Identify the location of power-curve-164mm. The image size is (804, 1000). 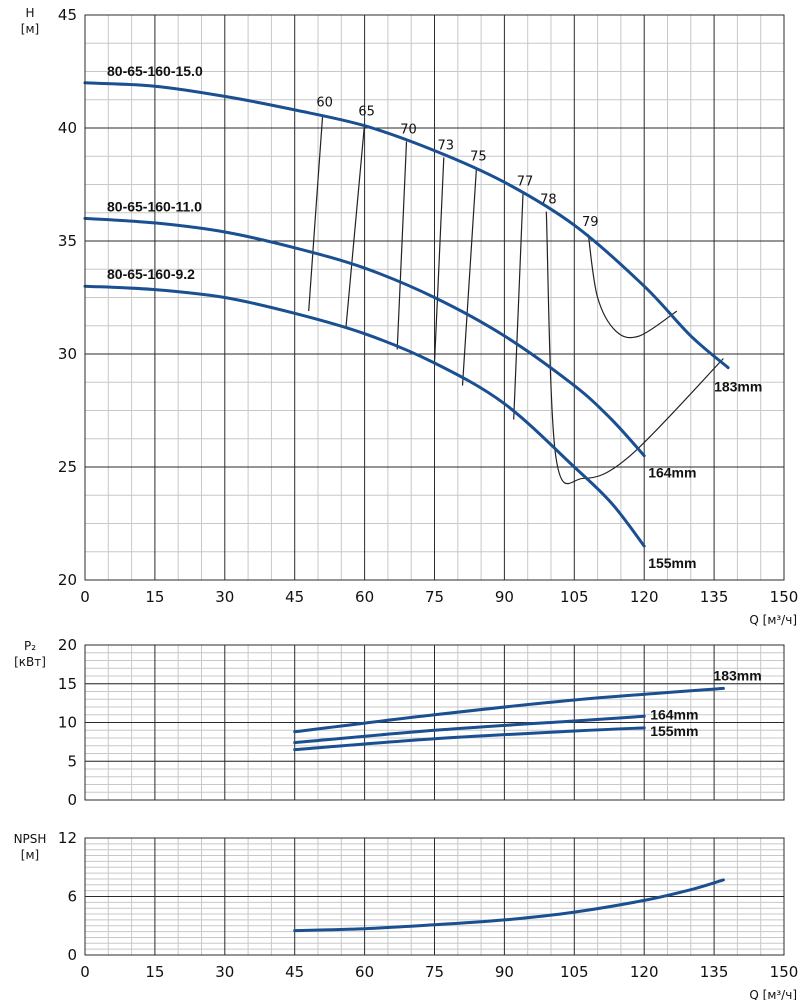
(469, 729).